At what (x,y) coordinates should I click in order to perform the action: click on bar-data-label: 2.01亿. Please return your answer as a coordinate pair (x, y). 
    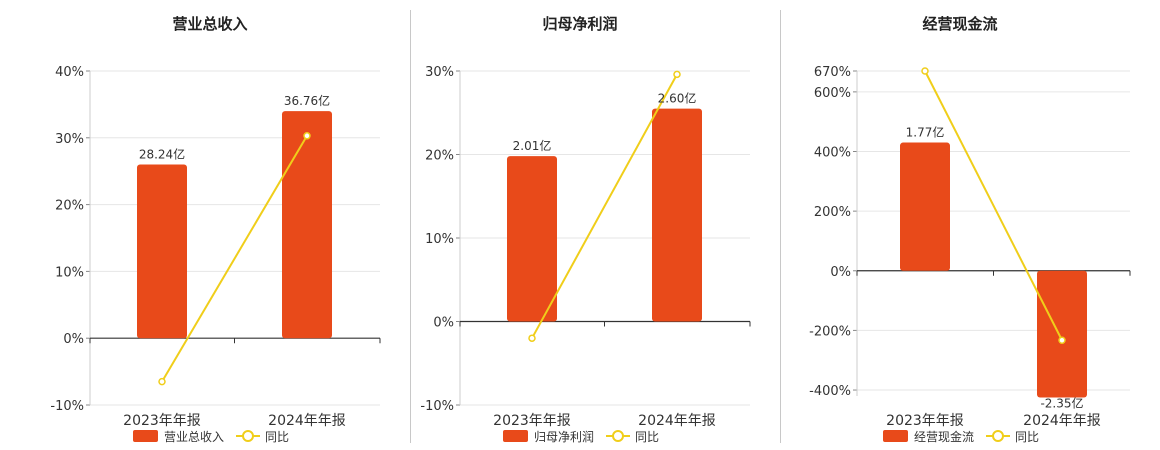
    Looking at the image, I should click on (532, 145).